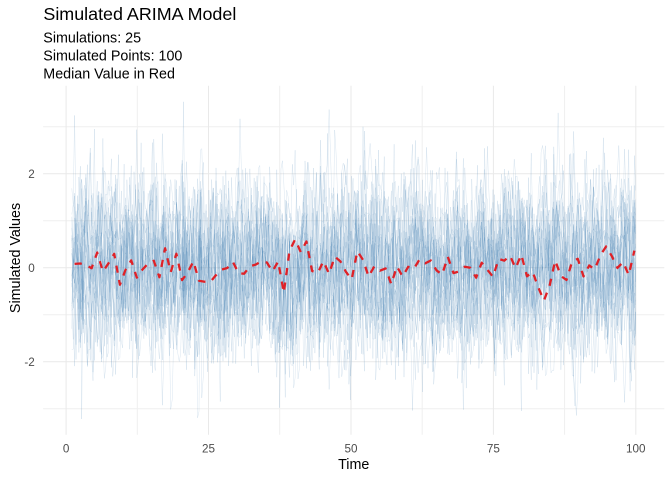 The image size is (672, 485). What do you see at coordinates (29, 362) in the screenshot?
I see `svg-text: -2` at bounding box center [29, 362].